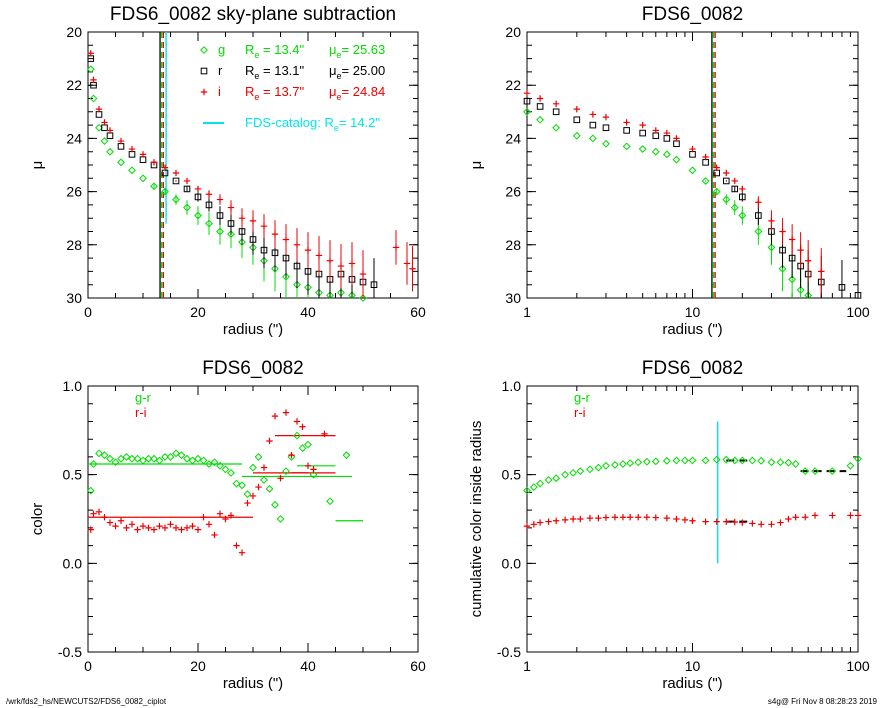 The image size is (885, 708). What do you see at coordinates (74, 298) in the screenshot?
I see `y-tick-label: 30` at bounding box center [74, 298].